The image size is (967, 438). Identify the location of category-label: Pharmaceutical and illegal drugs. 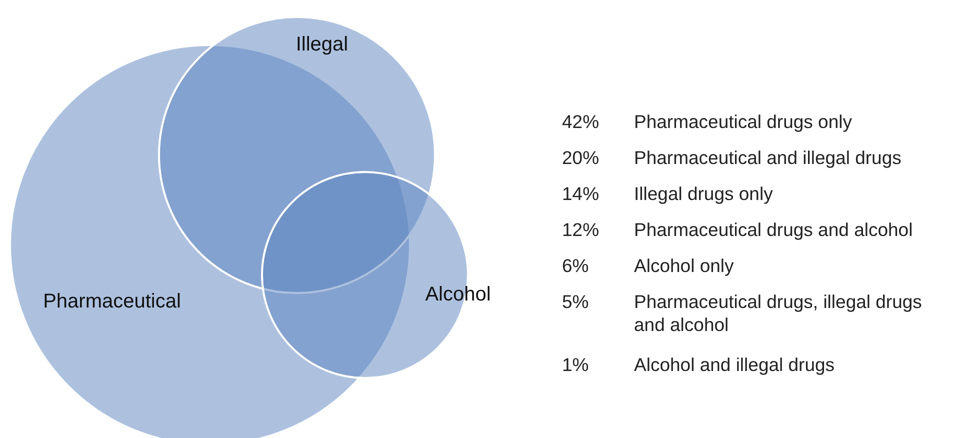
(768, 157).